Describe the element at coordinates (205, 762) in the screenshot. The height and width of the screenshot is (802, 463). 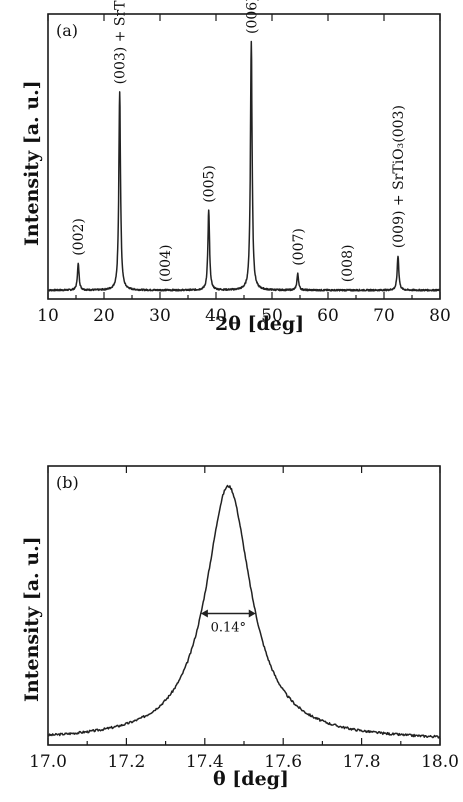
I see `panel-b-x-tick-label: 17.4` at that location.